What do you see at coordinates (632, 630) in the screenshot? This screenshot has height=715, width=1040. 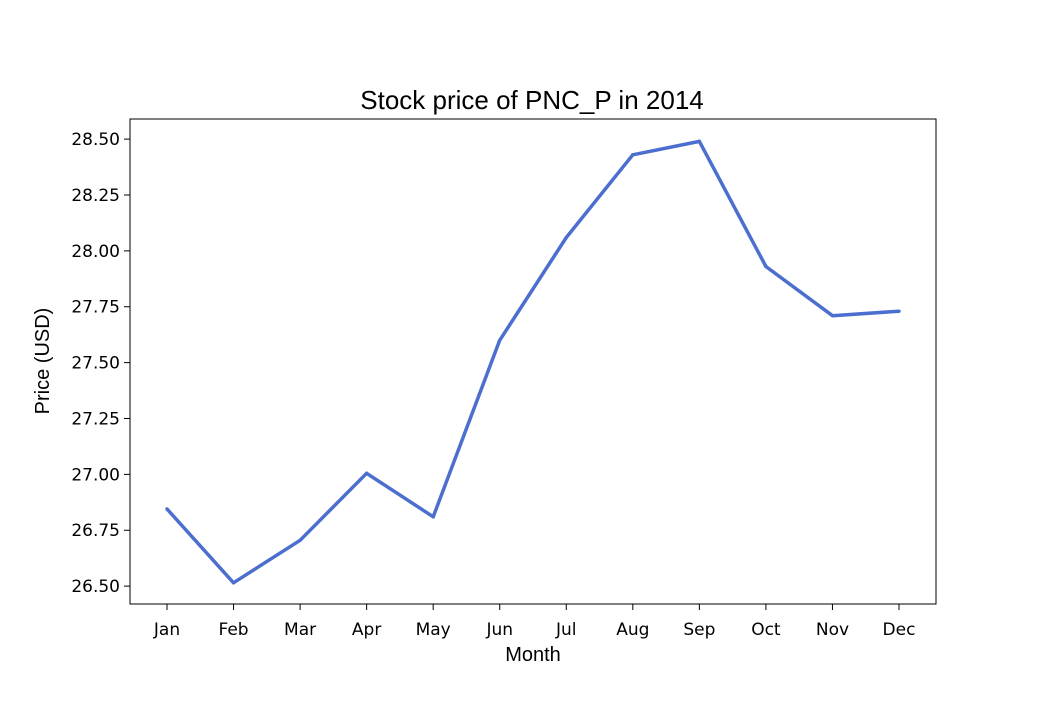 I see `x-tick-label: Aug` at bounding box center [632, 630].